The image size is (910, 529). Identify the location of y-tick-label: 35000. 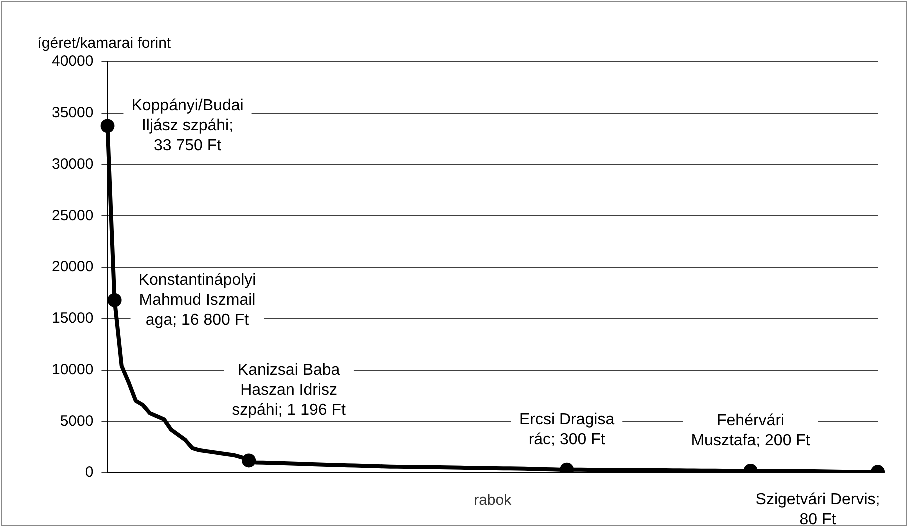
(73, 113).